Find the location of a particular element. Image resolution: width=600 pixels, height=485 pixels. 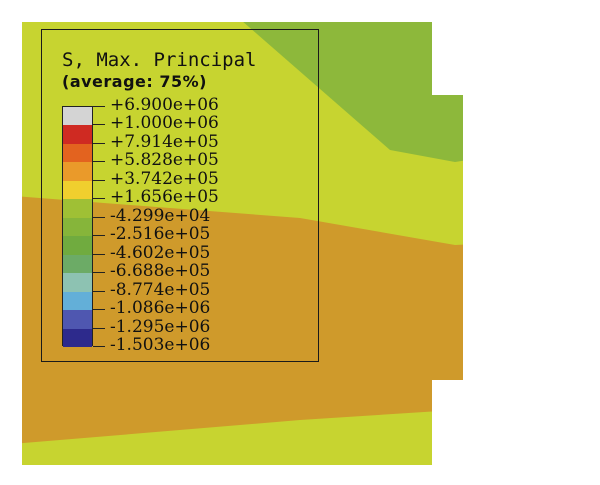

legend-level-label: -1.295e+06 is located at coordinates (160, 326).